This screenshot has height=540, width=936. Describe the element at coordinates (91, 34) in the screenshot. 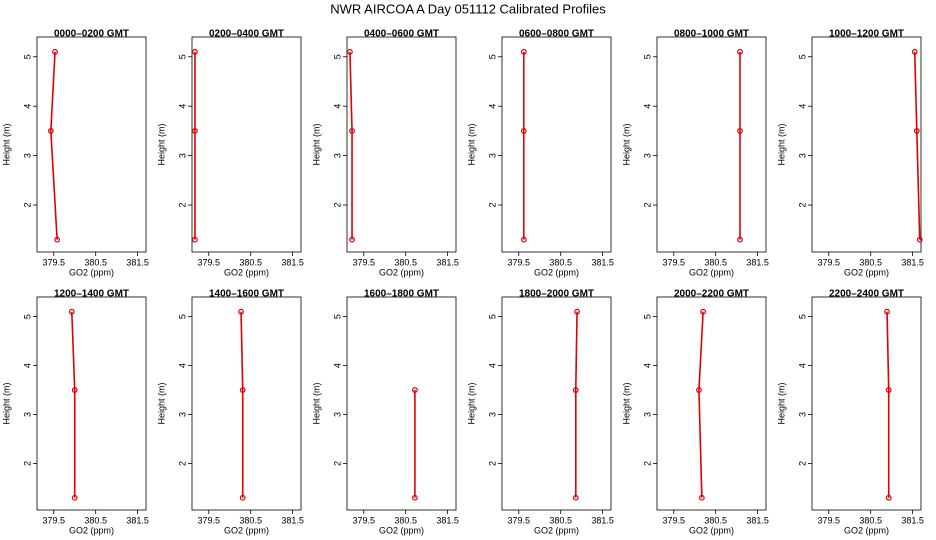

I see `panel-title: 0000–0200 GMT` at that location.